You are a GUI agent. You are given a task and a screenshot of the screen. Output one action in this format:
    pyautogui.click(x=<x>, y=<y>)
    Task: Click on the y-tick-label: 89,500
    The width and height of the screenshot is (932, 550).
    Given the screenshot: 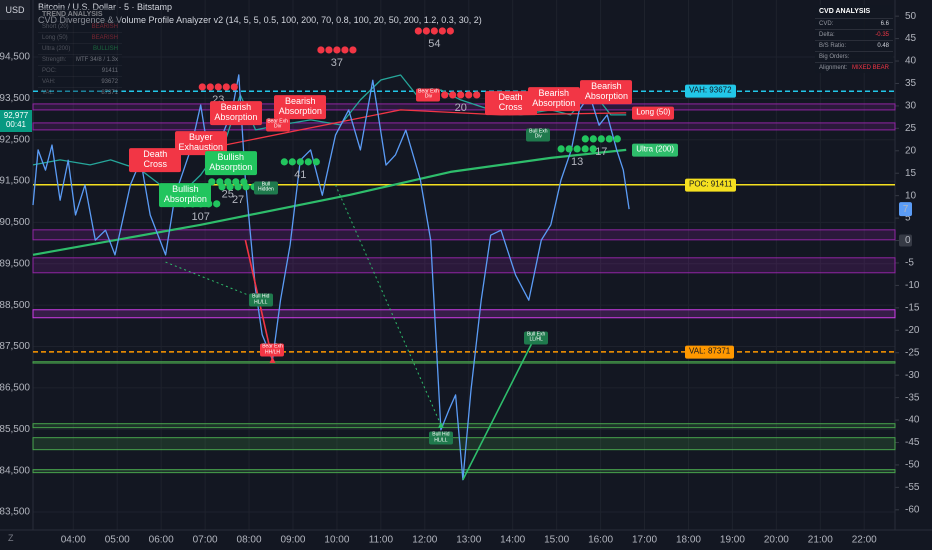 What is the action you would take?
    pyautogui.click(x=15, y=263)
    